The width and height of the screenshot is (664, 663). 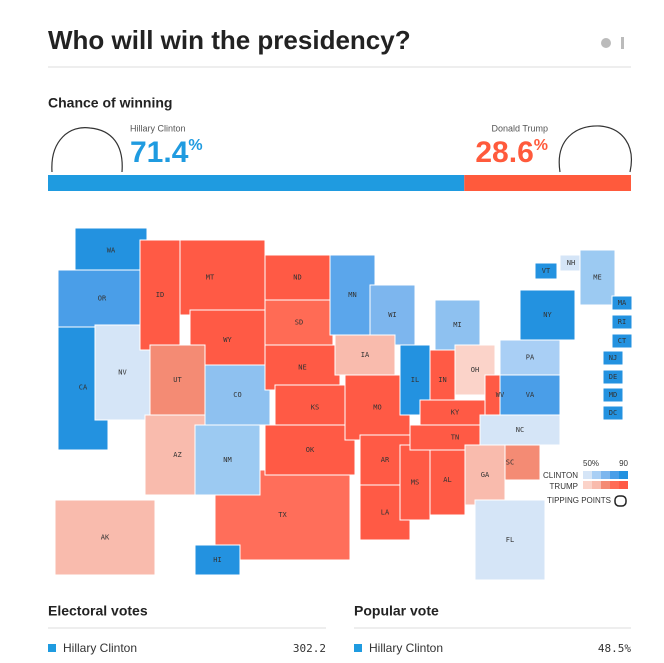 I want to click on state-label: NJ, so click(x=613, y=358).